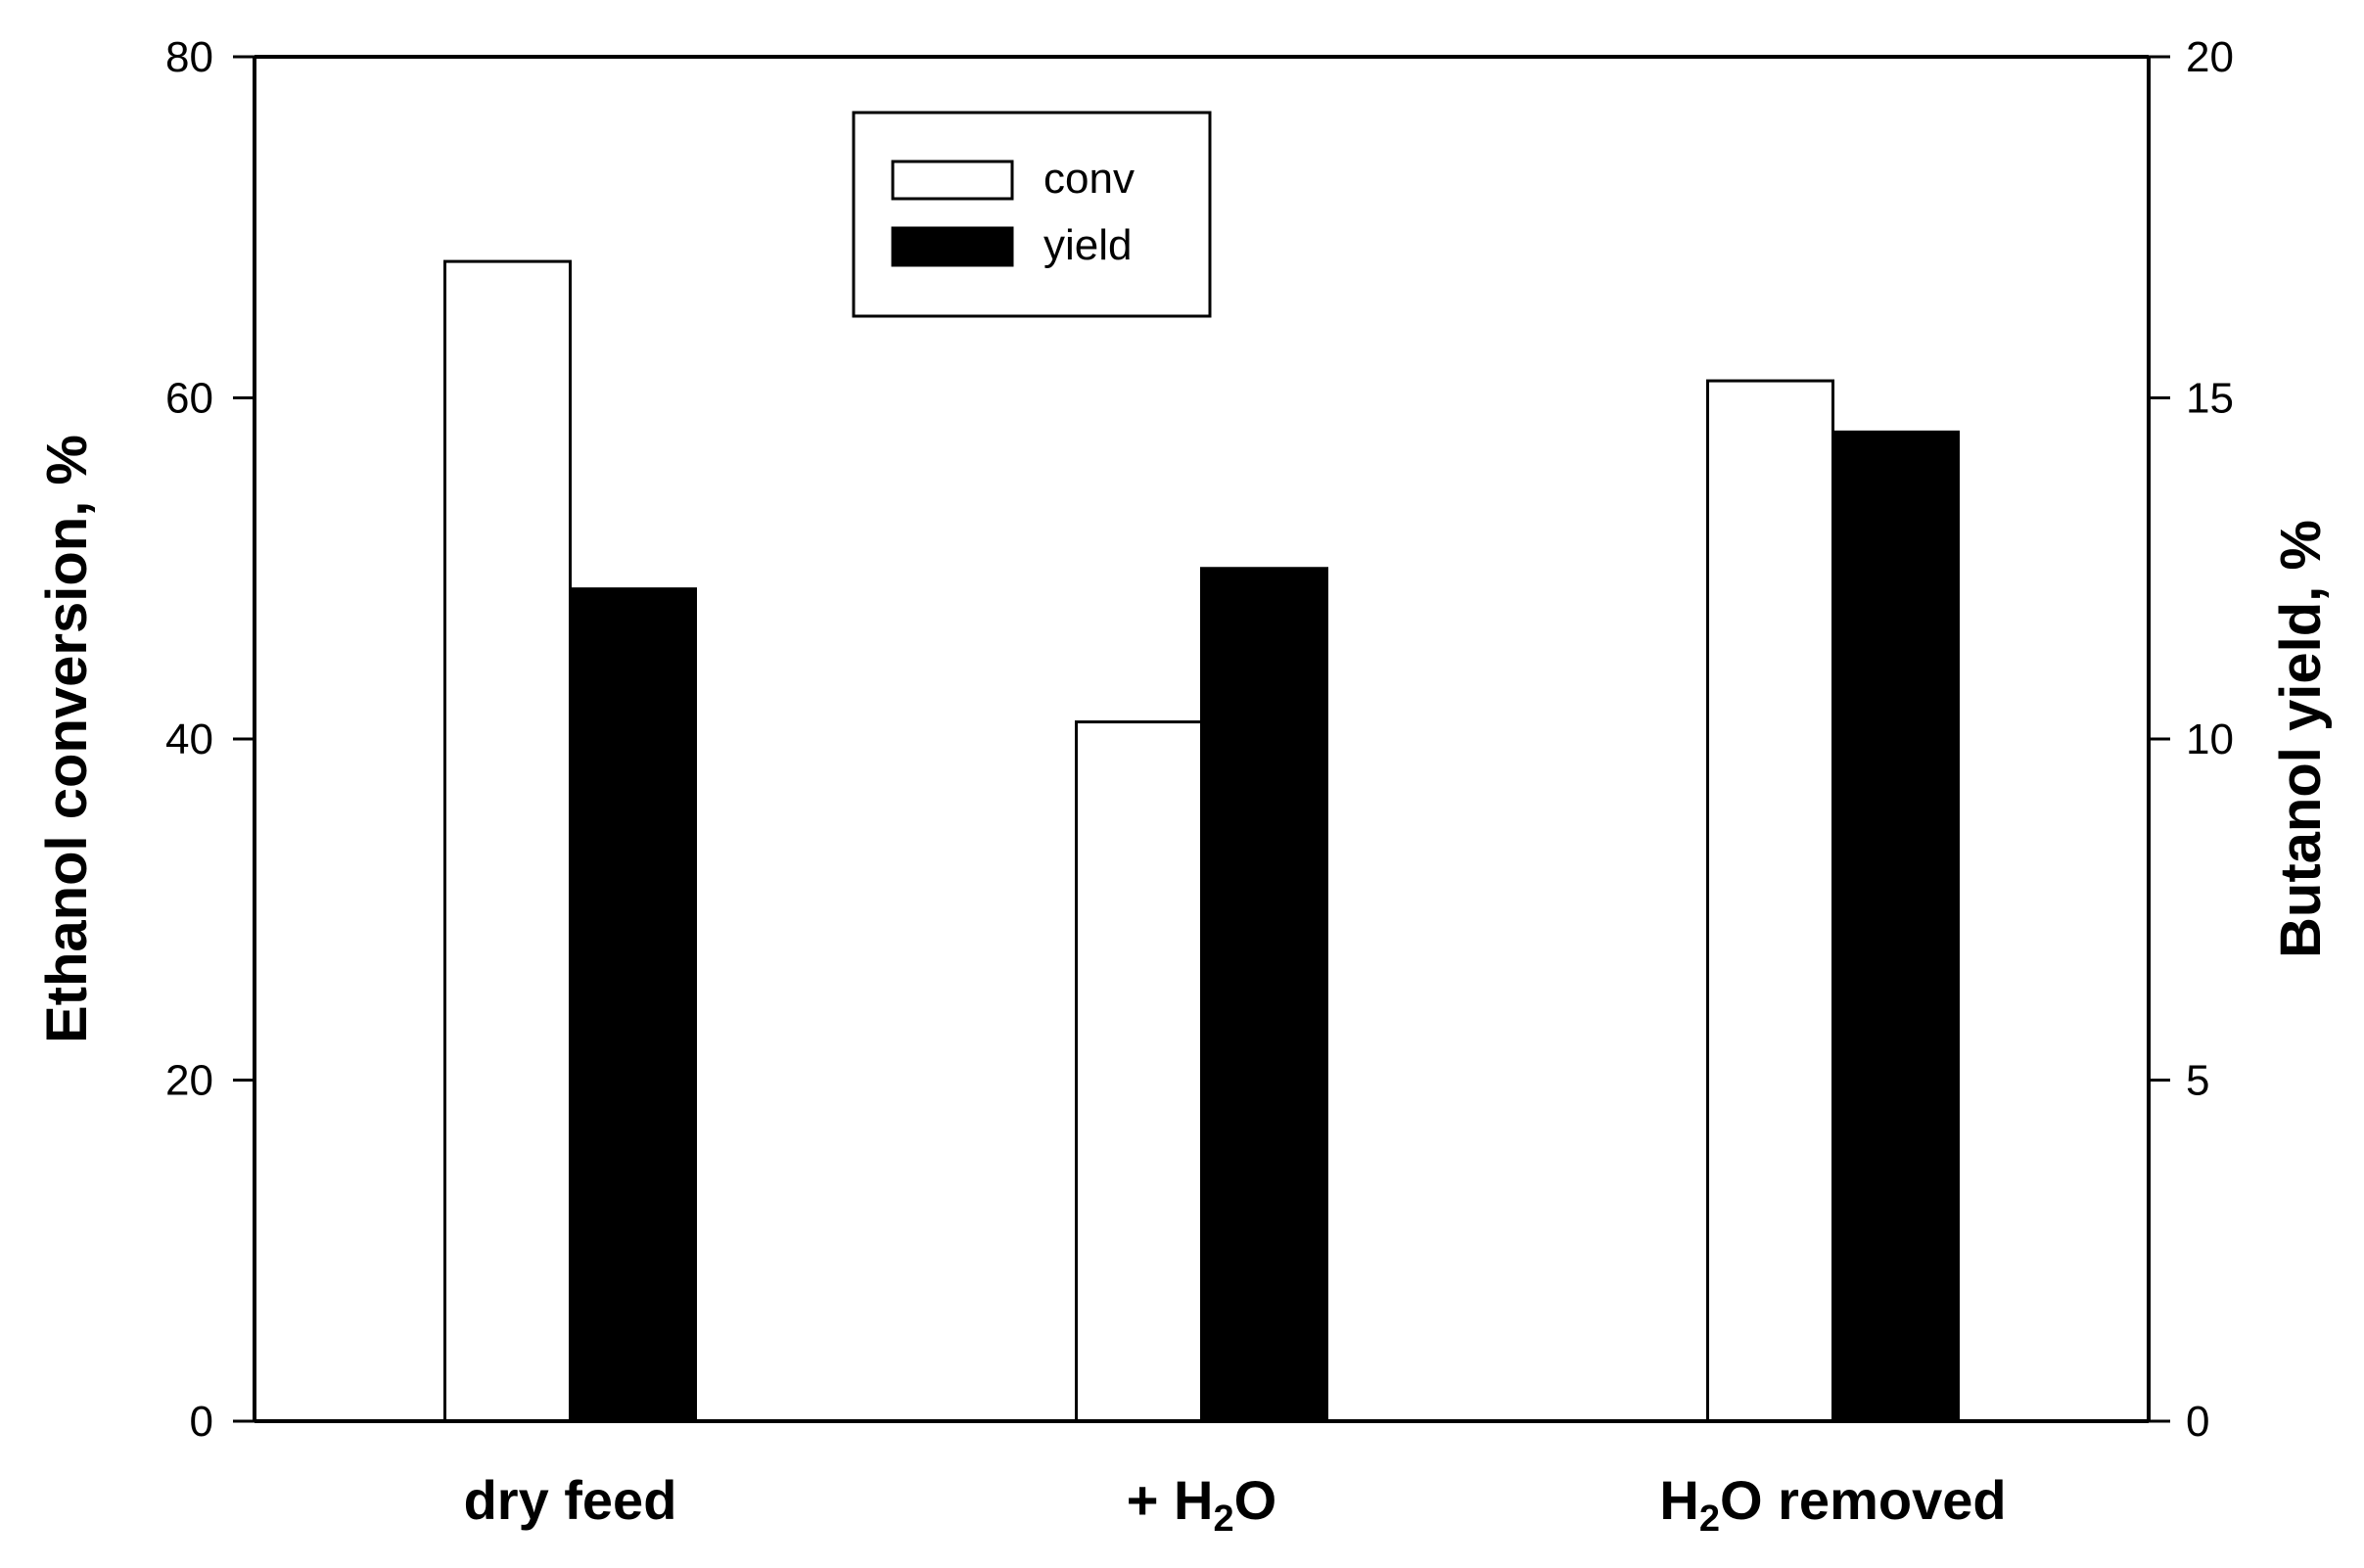 The width and height of the screenshot is (2364, 1568). I want to click on legend-box, so click(1032, 214).